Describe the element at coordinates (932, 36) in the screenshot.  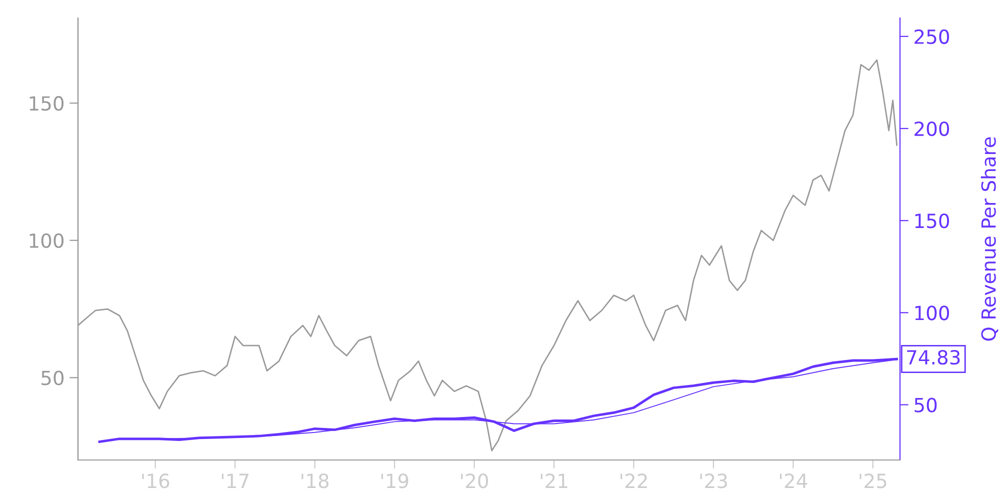
I see `y2-tick-label: 250` at that location.